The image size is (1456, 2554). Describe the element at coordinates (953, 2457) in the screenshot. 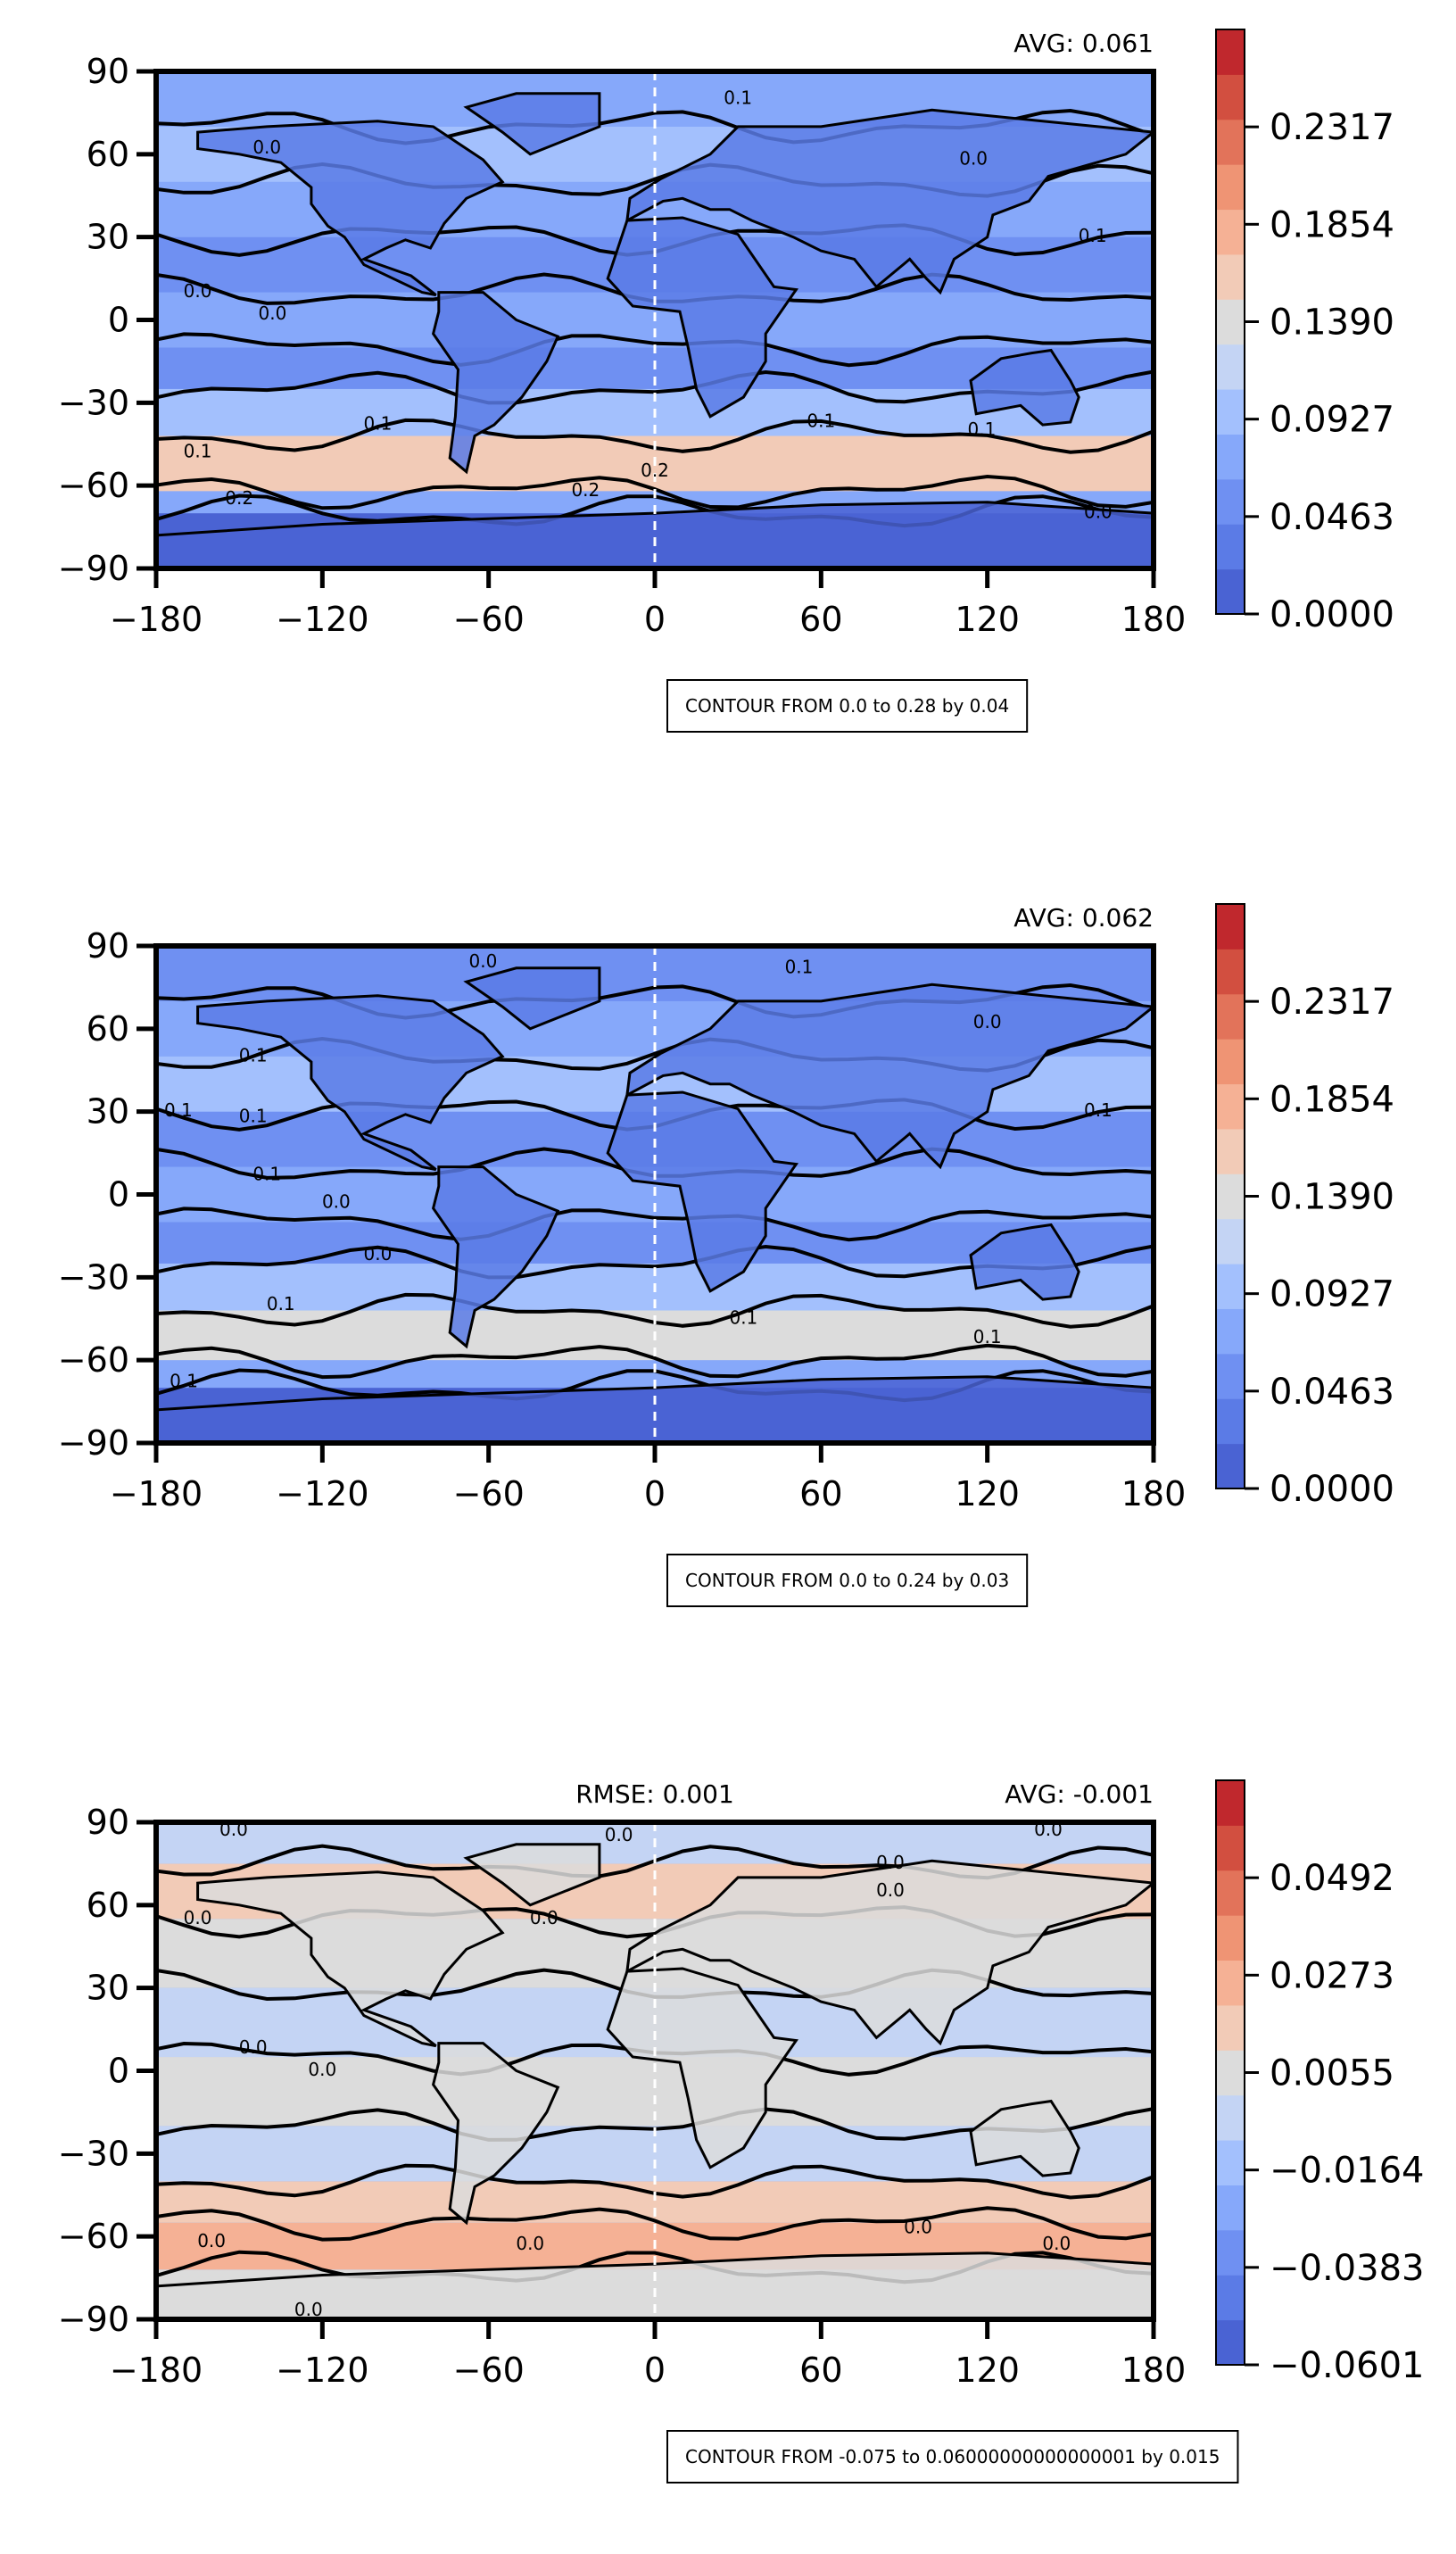

I see `panel3-contour-note-box` at that location.